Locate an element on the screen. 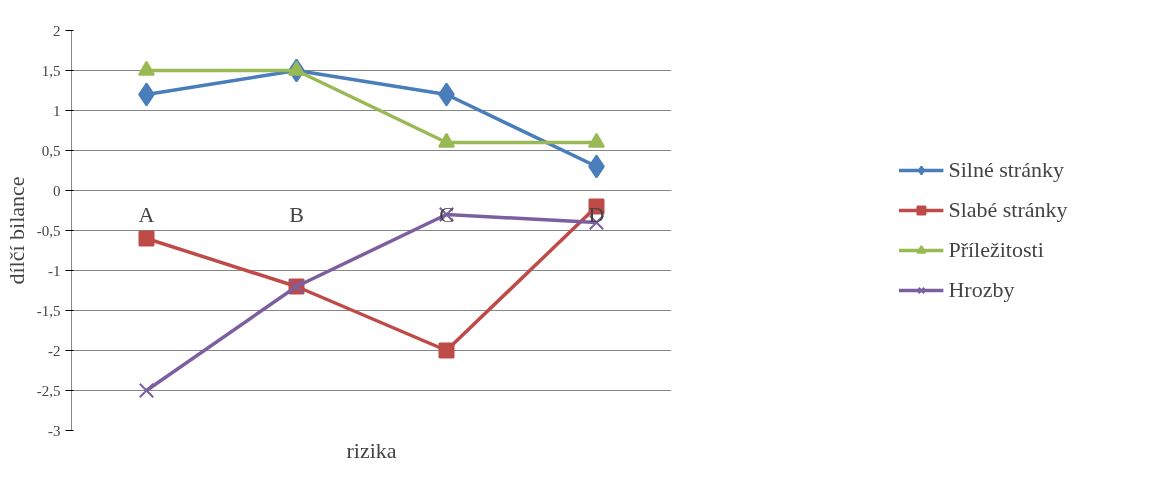 This screenshot has width=1149, height=502. y-tick-label: -1 is located at coordinates (54, 270).